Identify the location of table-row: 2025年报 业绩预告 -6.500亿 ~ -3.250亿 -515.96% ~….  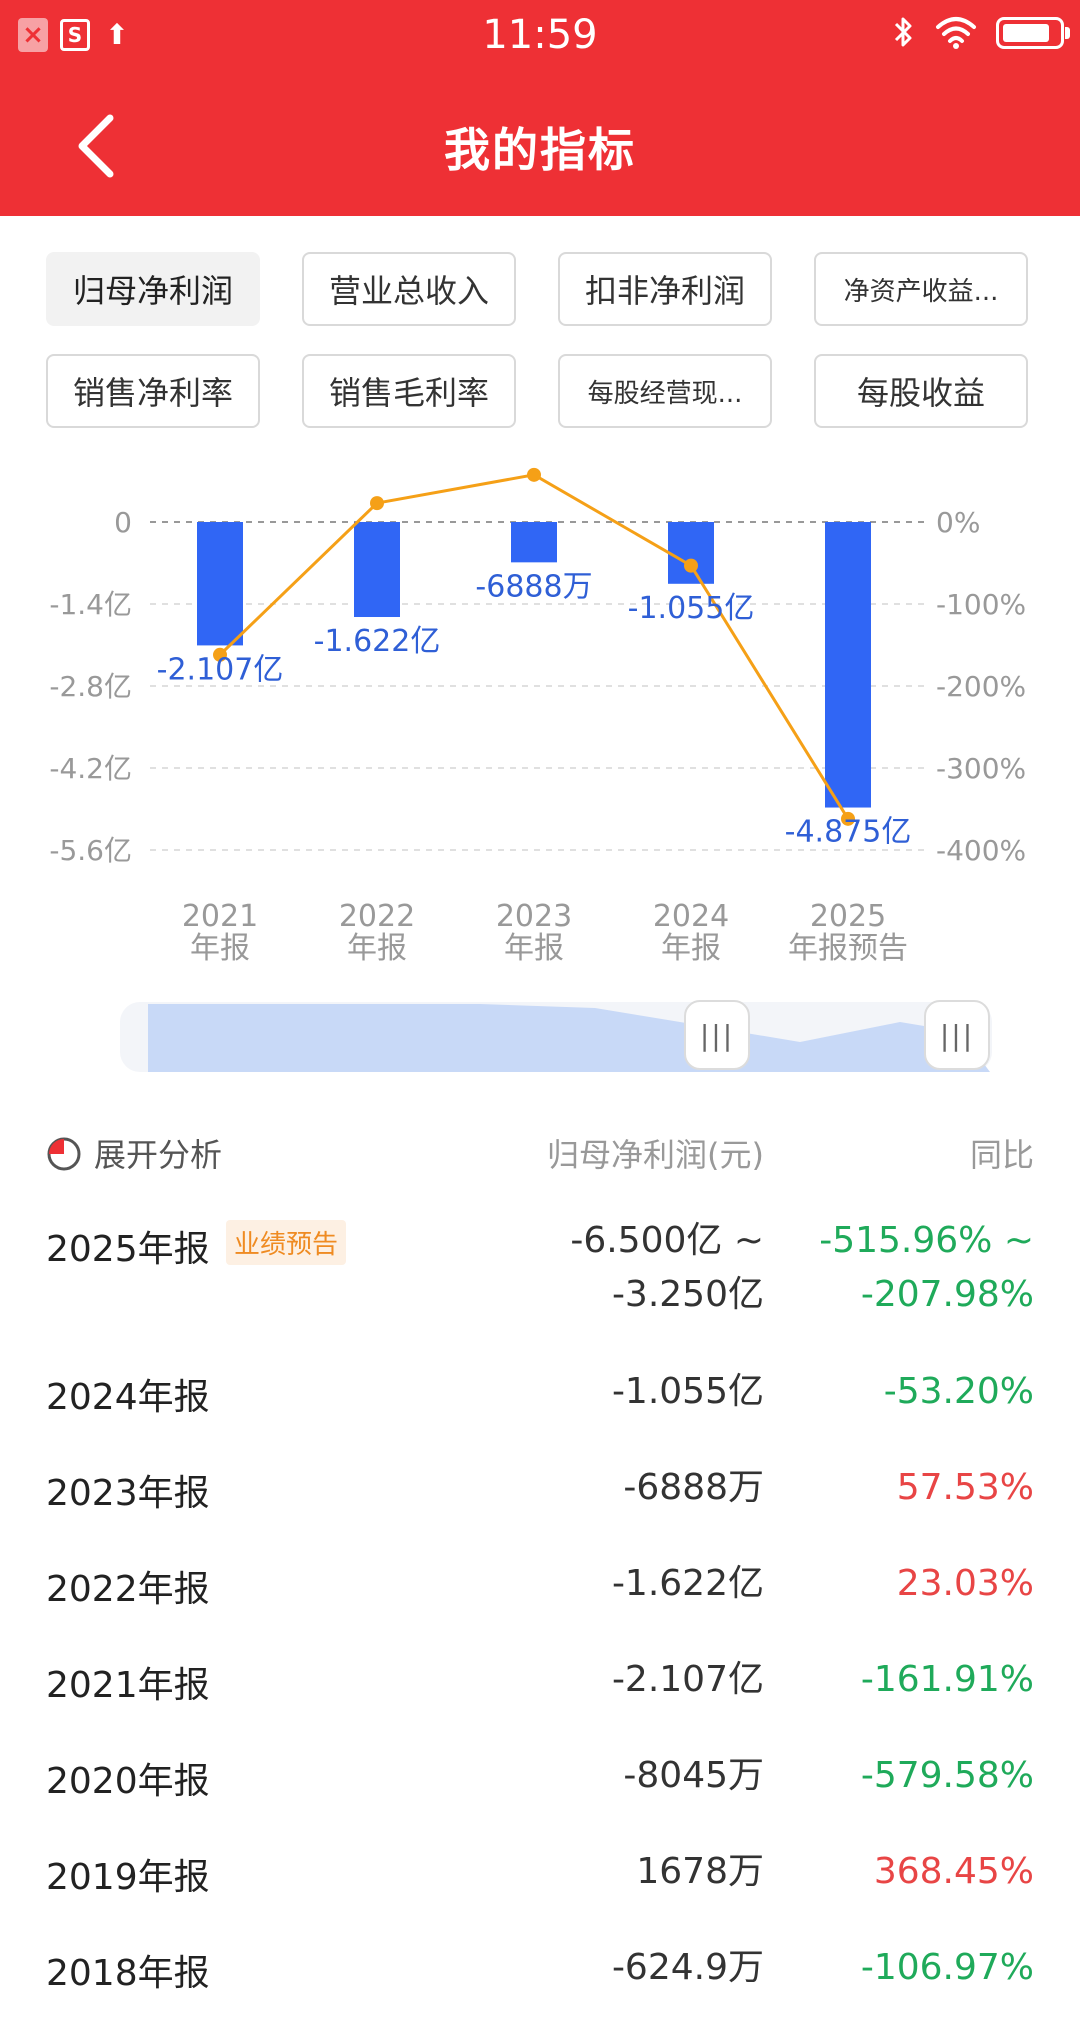
(540, 1275).